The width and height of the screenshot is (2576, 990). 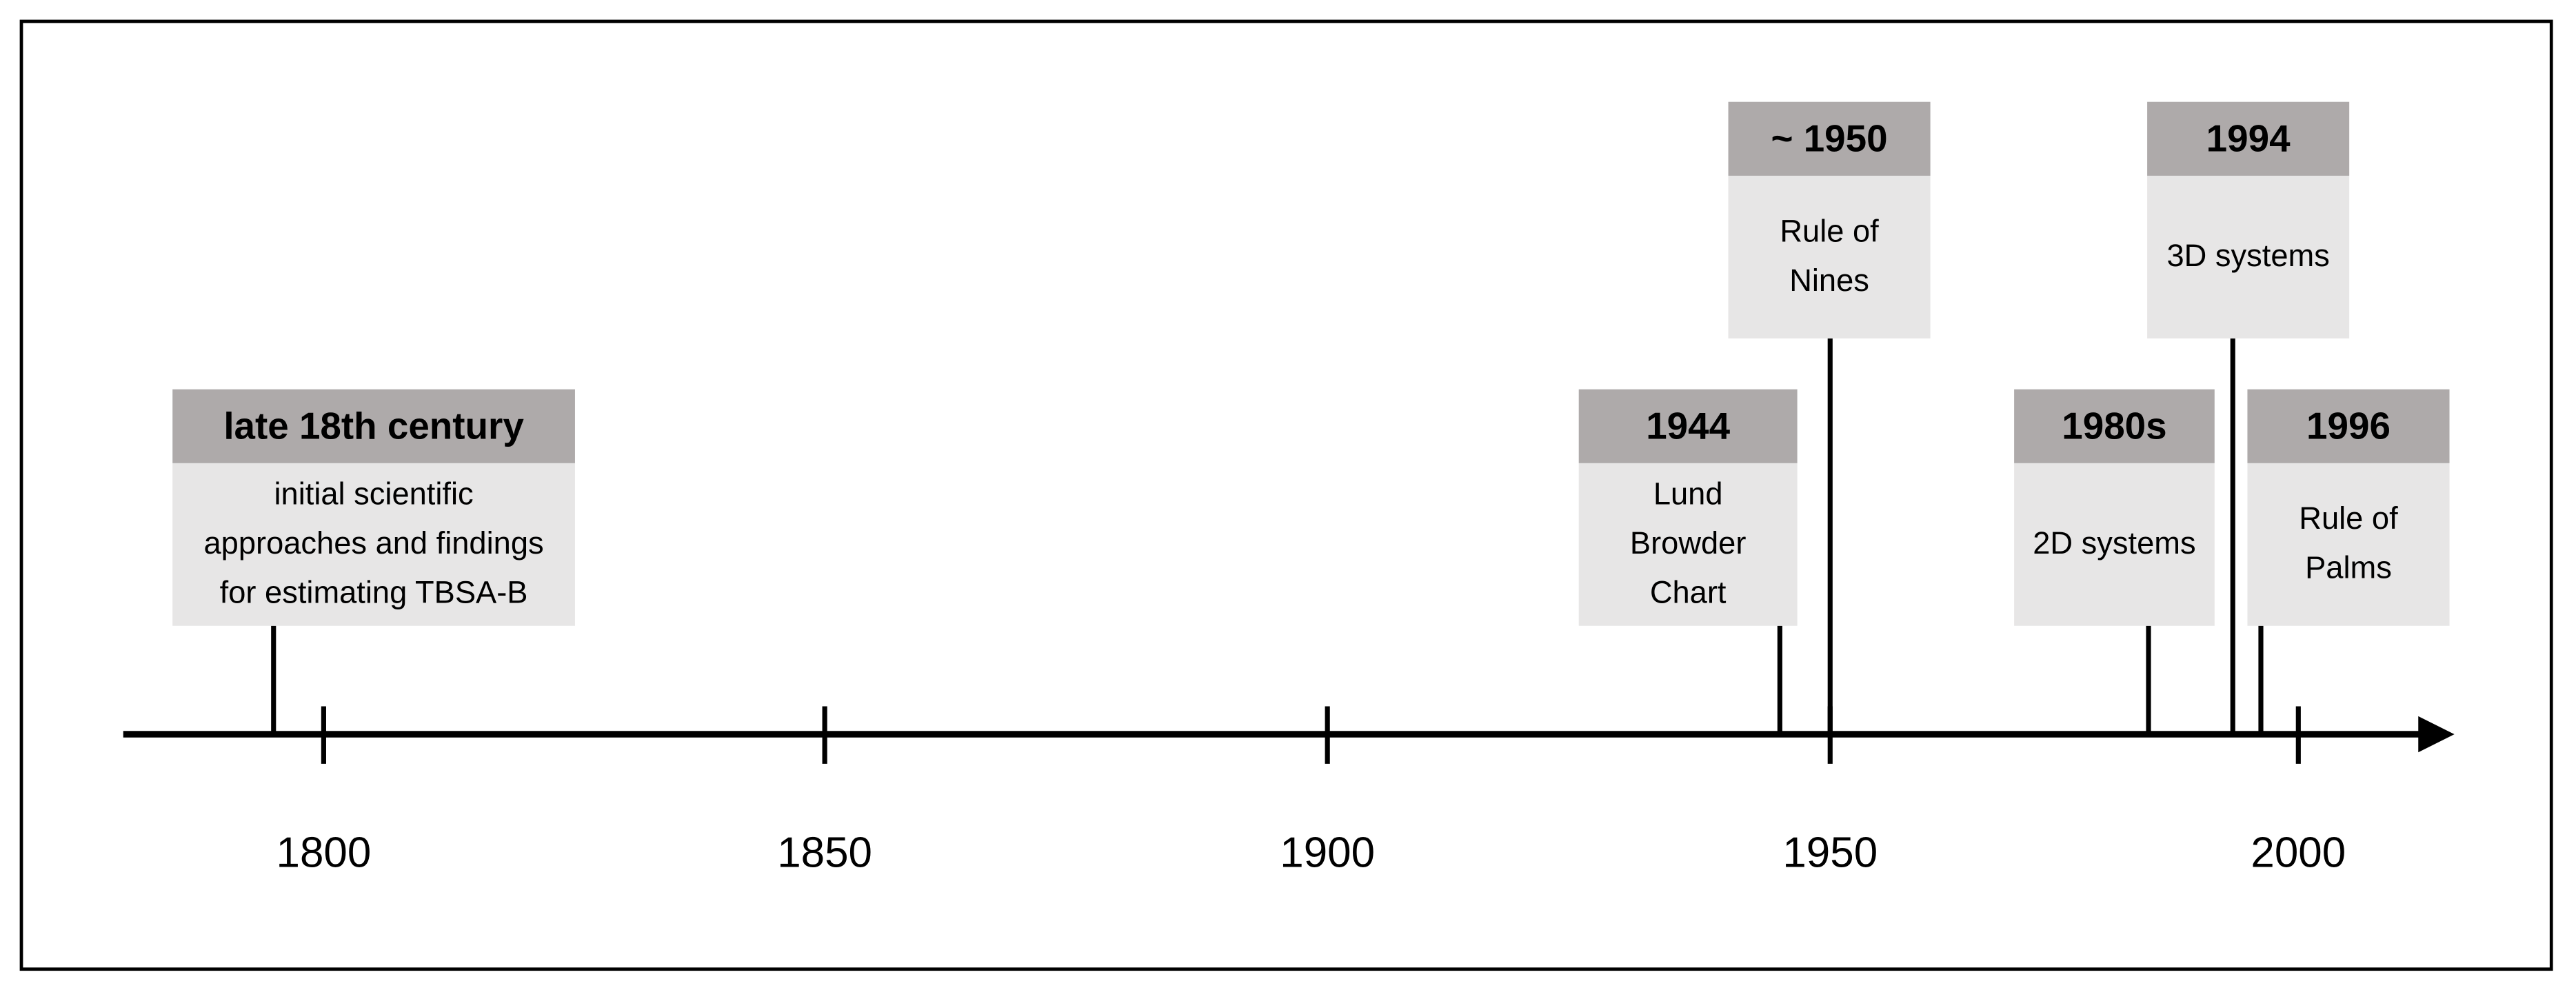 I want to click on event-description: Nines, so click(x=1829, y=280).